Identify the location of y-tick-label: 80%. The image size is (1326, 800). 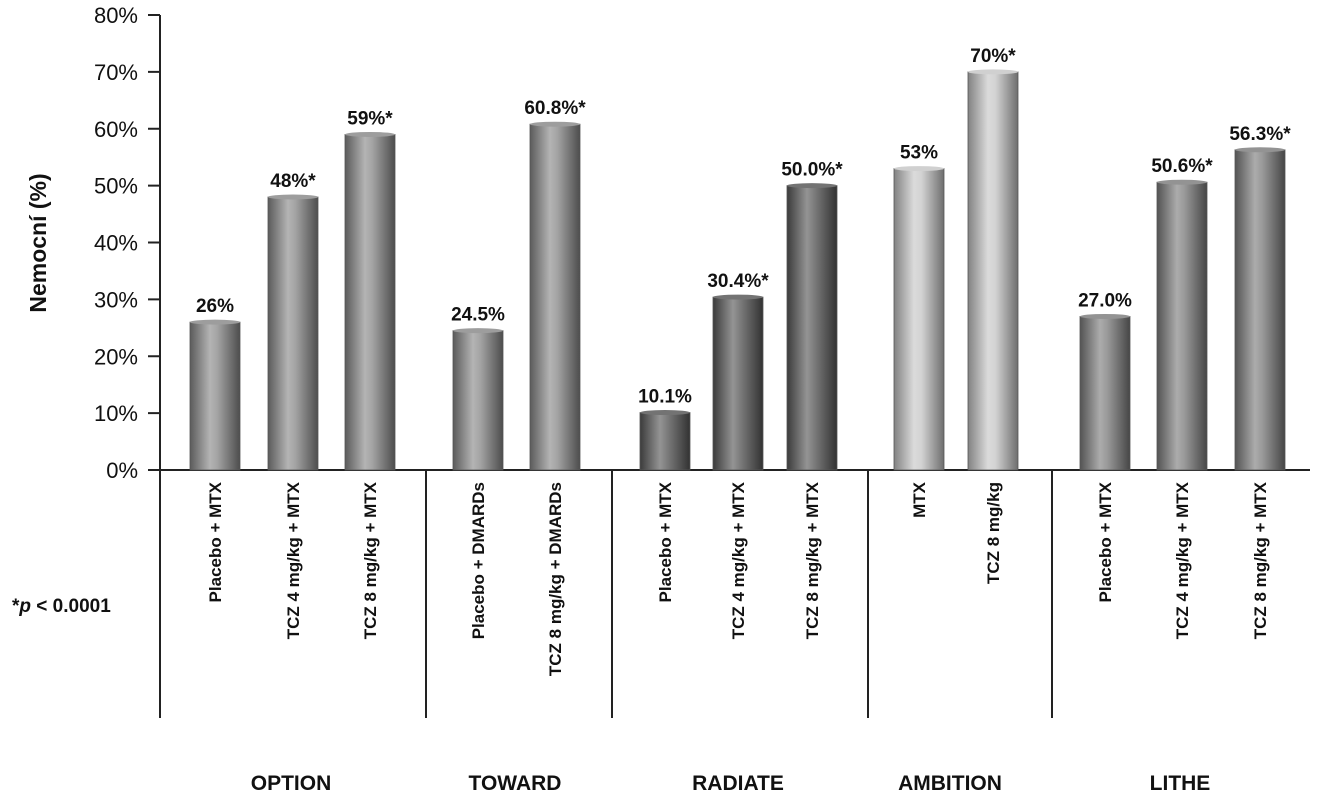
(116, 15).